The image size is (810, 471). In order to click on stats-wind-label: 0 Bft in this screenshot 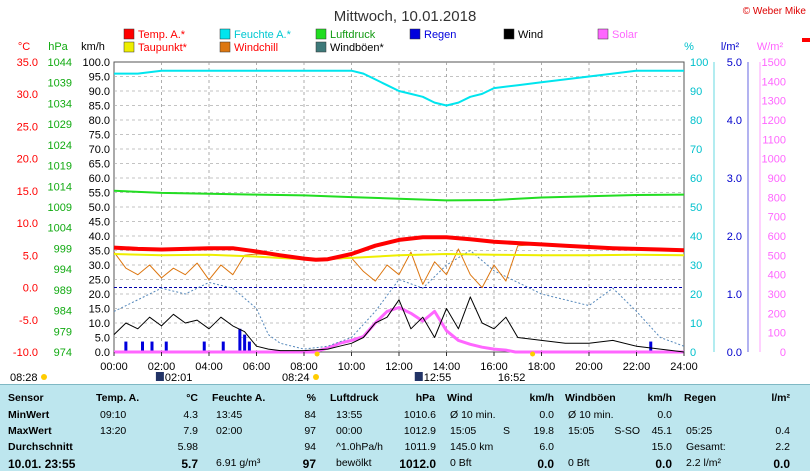, I will do `click(461, 463)`.